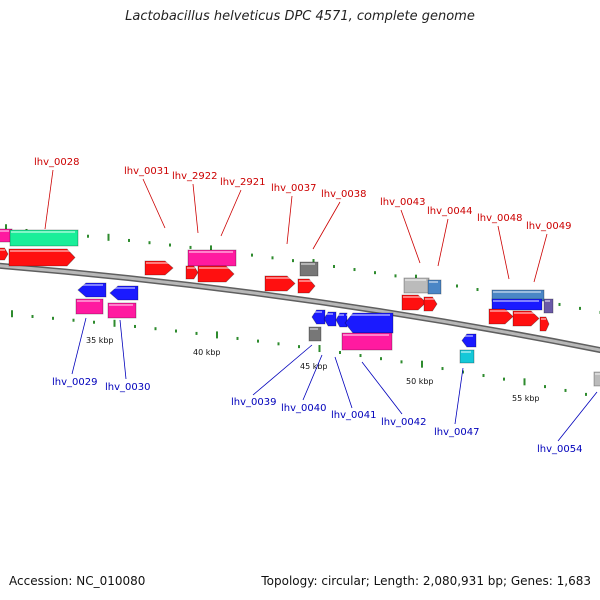 Image resolution: width=600 pixels, height=600 pixels. I want to click on gene-label-lhv-2922: lhv_2922, so click(194, 176).